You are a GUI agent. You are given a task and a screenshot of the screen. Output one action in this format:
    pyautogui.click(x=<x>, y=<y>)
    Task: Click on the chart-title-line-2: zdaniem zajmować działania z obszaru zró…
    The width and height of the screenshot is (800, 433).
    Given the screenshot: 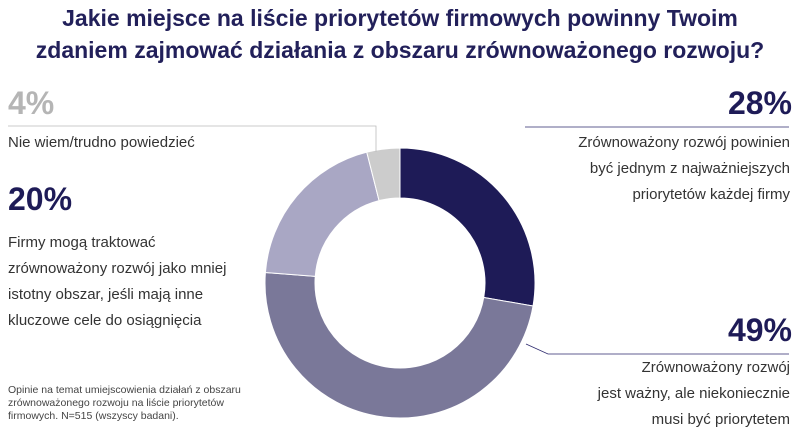 What is the action you would take?
    pyautogui.click(x=400, y=50)
    